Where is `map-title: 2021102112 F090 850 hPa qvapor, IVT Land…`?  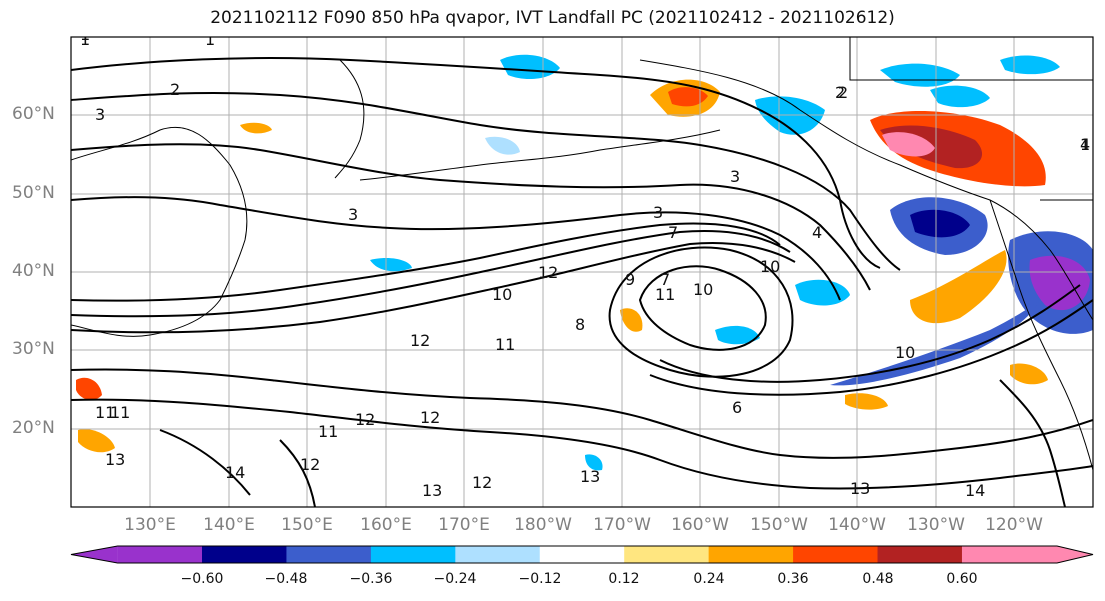
map-title: 2021102112 F090 850 hPa qvapor, IVT Land… is located at coordinates (552, 18).